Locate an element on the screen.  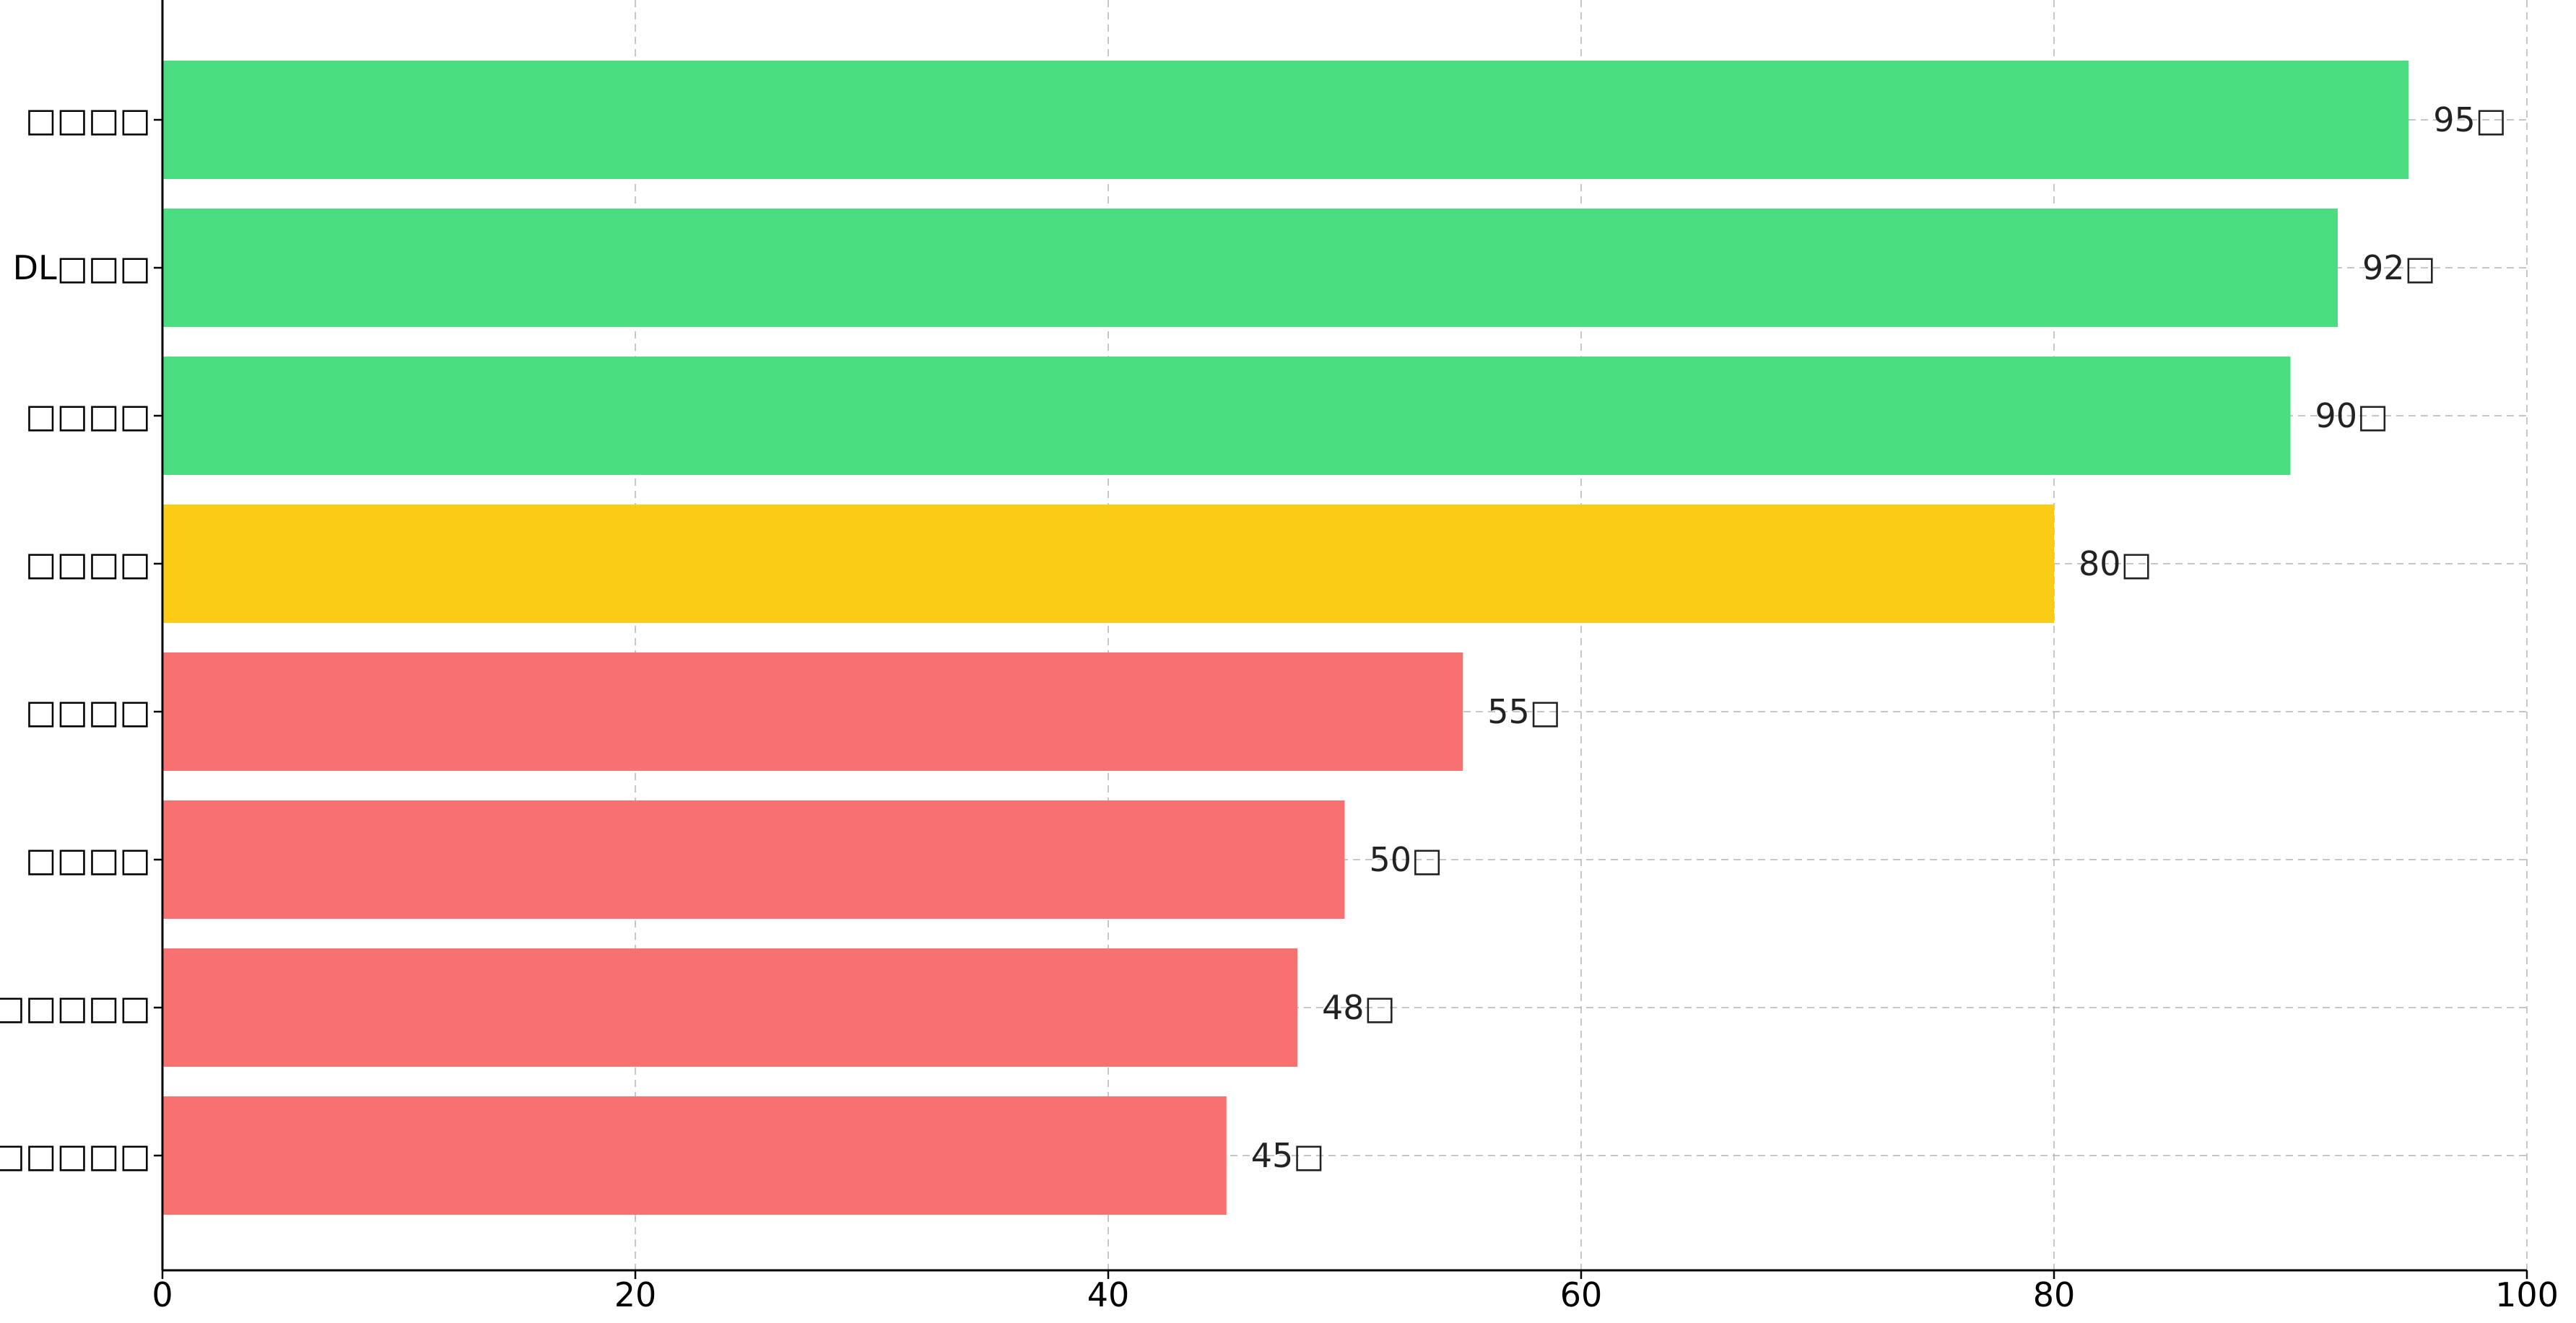
data-label-2: 90□ is located at coordinates (2352, 416).